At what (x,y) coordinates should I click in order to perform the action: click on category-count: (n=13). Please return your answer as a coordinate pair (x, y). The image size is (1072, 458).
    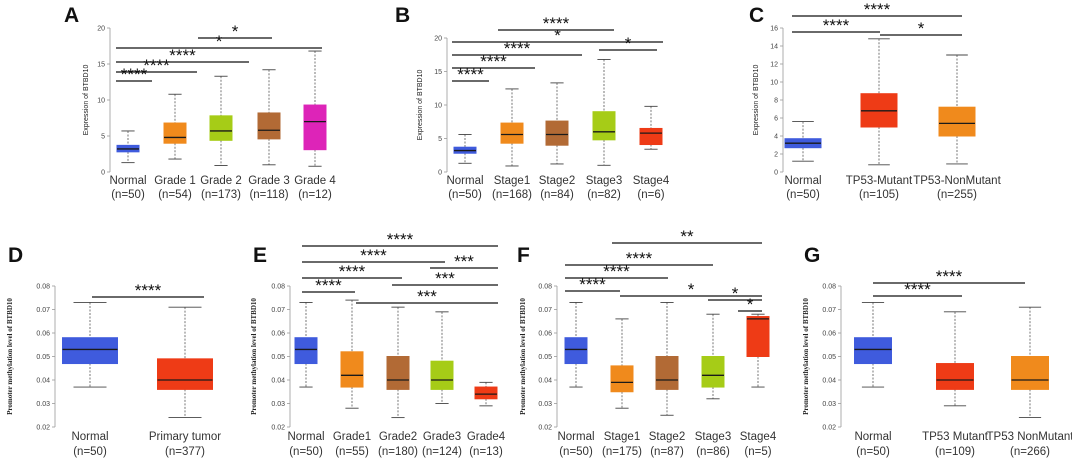
    Looking at the image, I should click on (486, 452).